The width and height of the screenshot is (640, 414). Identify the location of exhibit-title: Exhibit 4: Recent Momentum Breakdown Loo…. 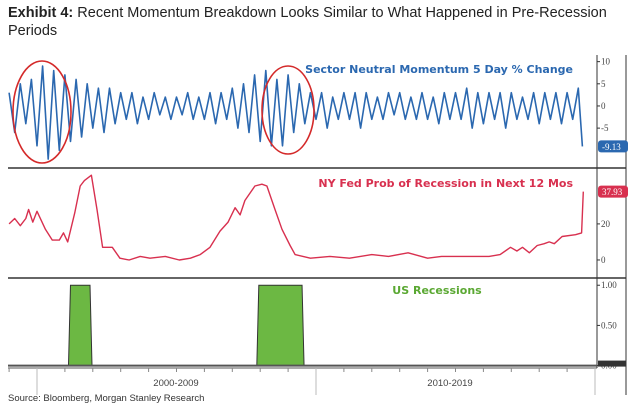
(318, 22).